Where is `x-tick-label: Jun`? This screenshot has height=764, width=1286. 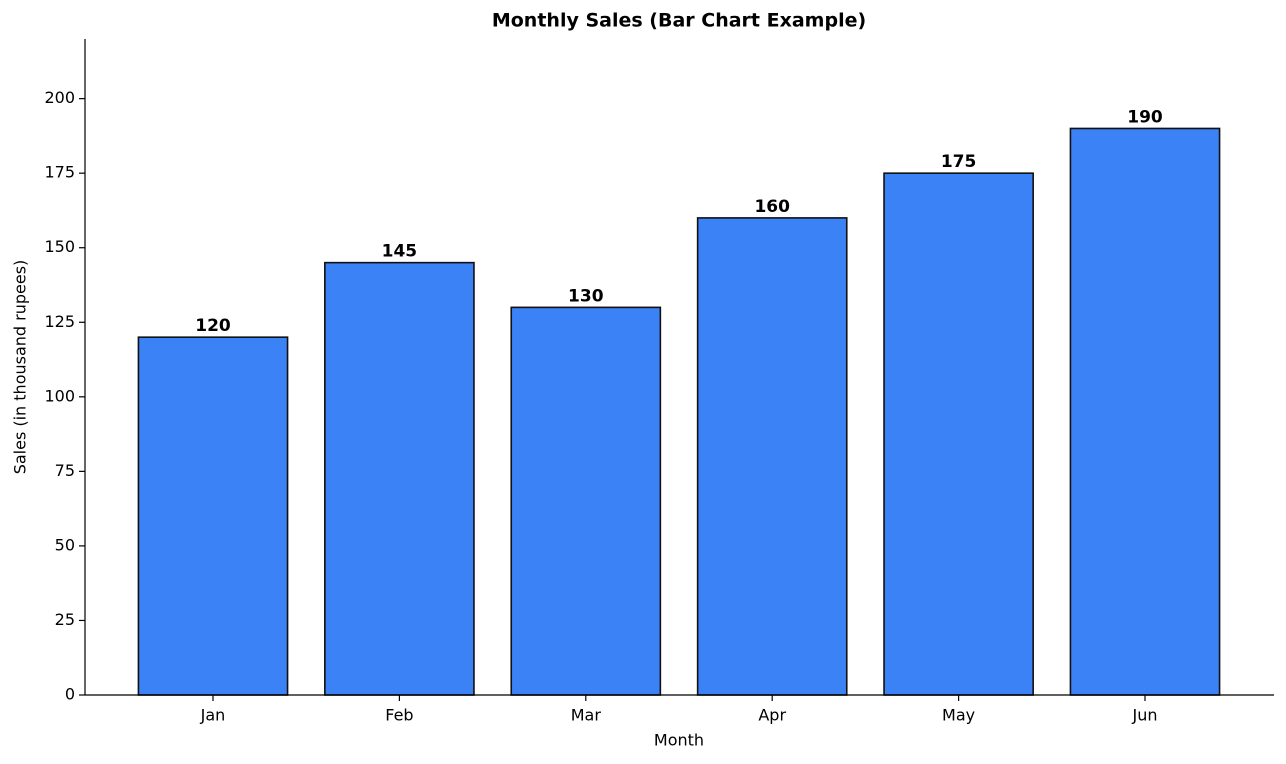
x-tick-label: Jun is located at coordinates (1145, 715).